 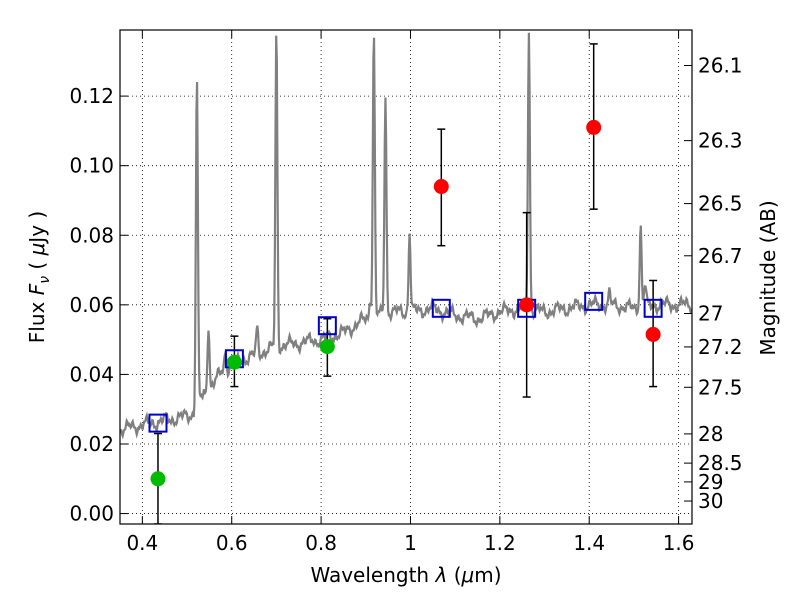 I want to click on y2-axis-title: Magnitude (AB), so click(x=768, y=277).